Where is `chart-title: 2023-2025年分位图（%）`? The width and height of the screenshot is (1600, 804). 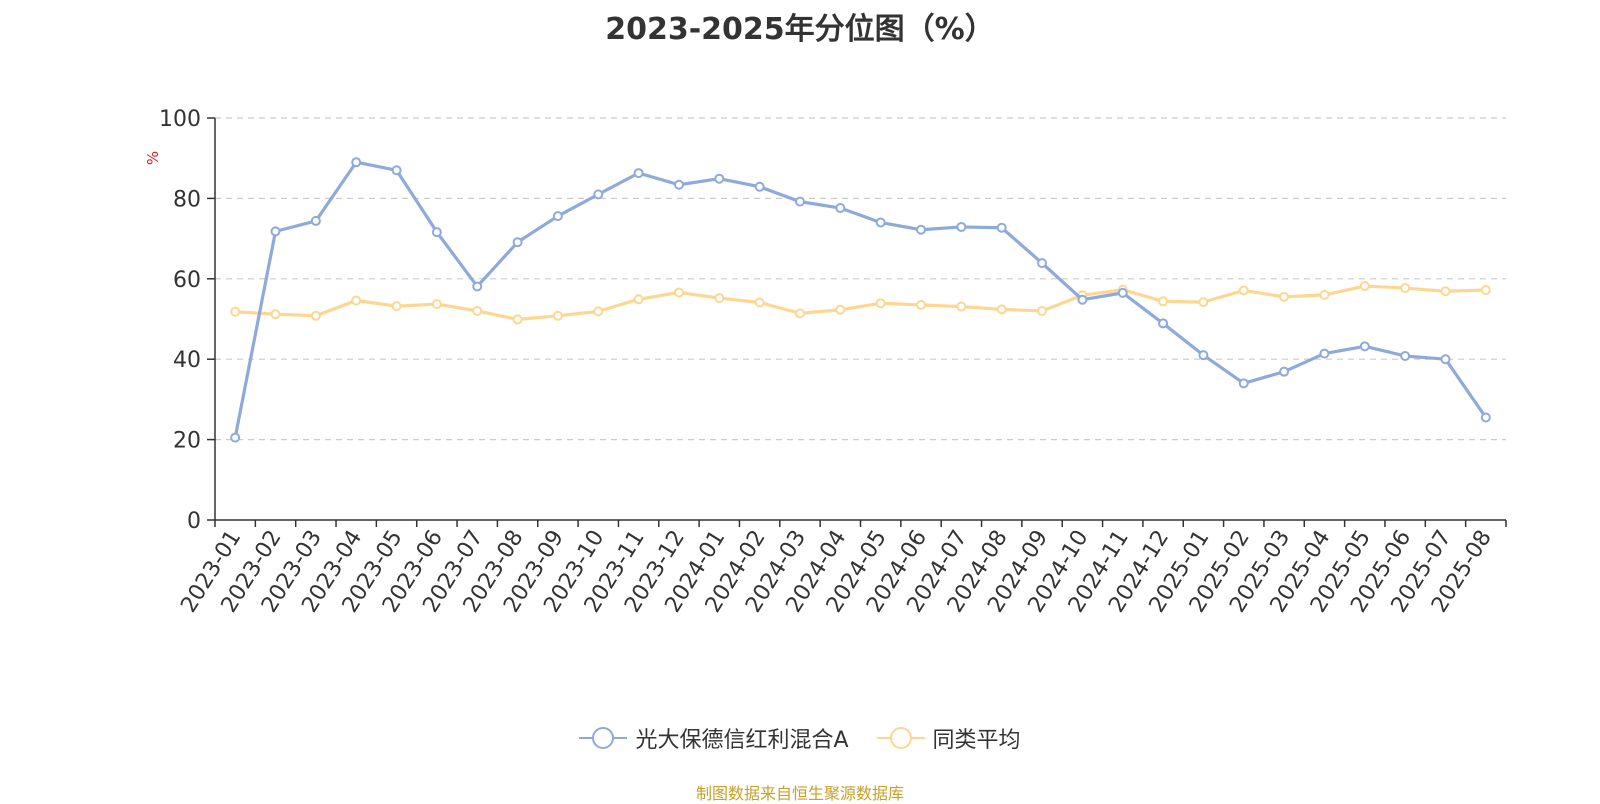 chart-title: 2023-2025年分位图（%） is located at coordinates (800, 29).